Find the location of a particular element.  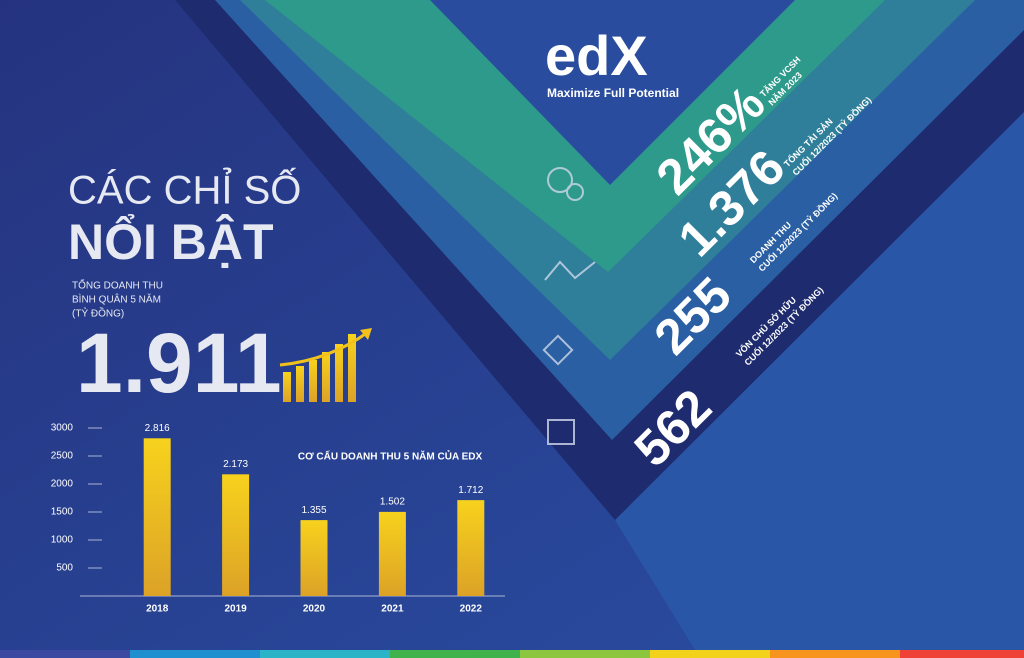

average-label: TỔNG DOANH THU is located at coordinates (117, 285).